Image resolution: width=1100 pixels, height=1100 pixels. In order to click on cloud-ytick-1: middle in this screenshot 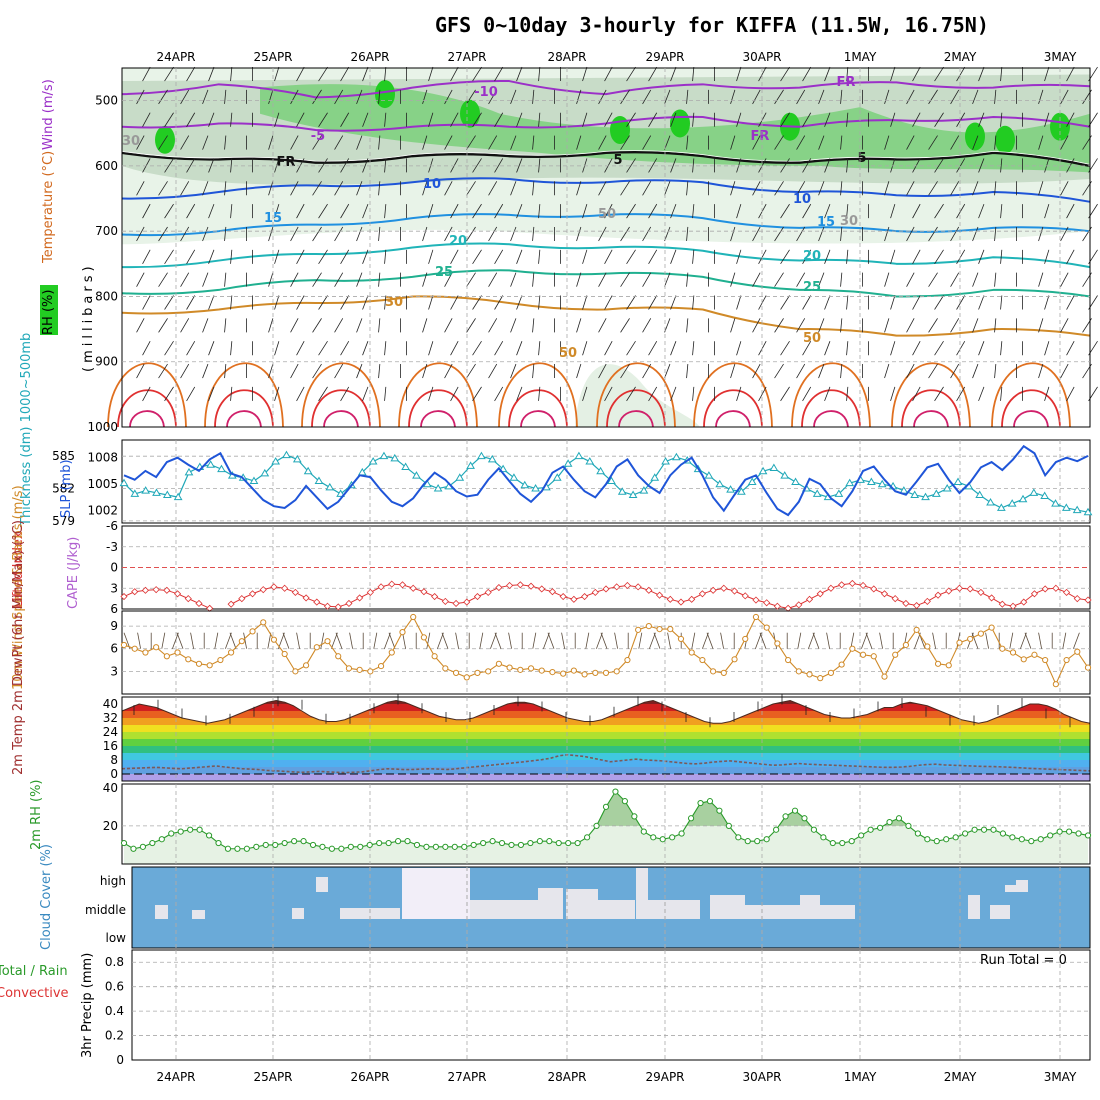, I will do `click(105, 910)`.